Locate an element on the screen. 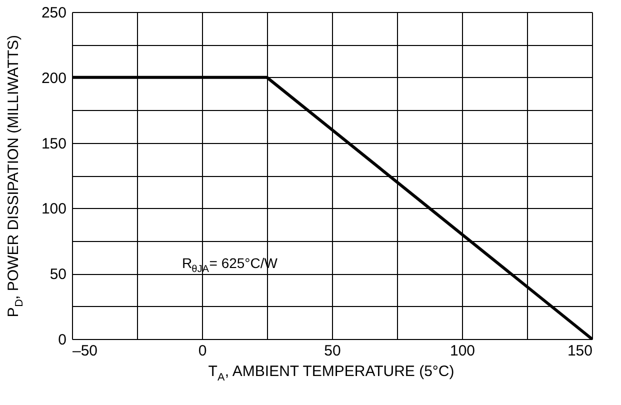  y-tick-label: 0 is located at coordinates (62, 340).